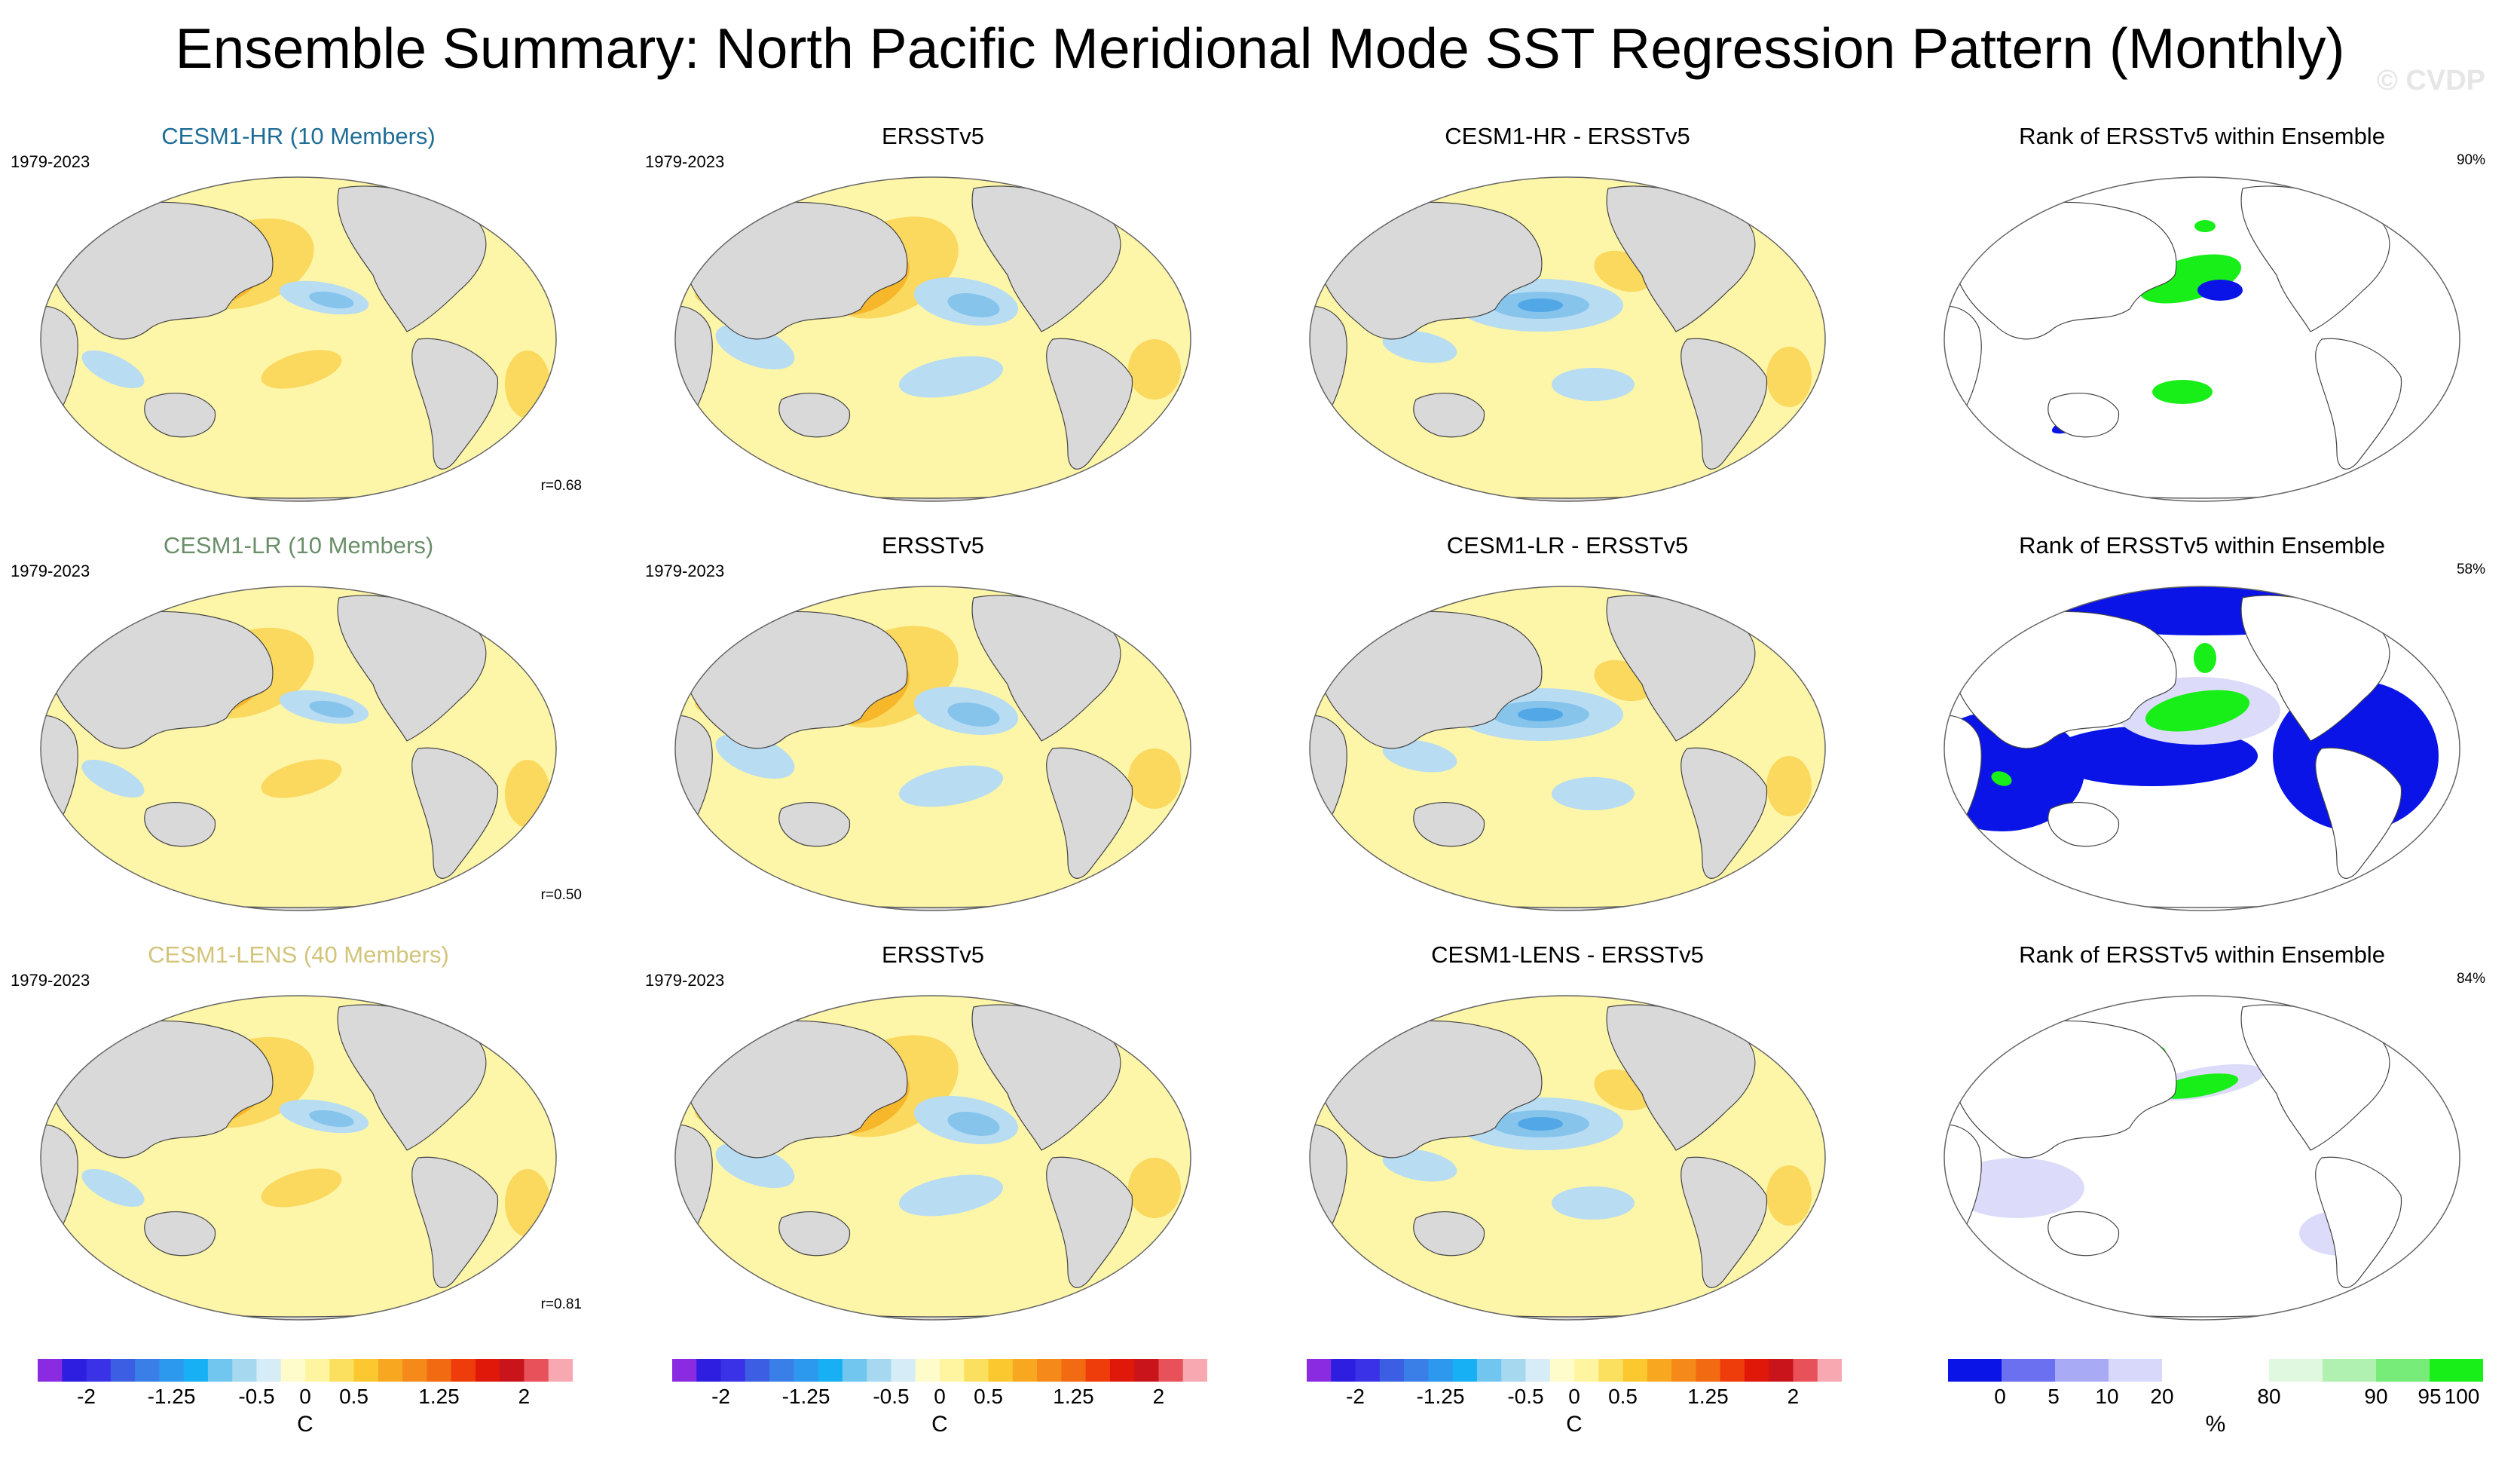  What do you see at coordinates (891, 1396) in the screenshot?
I see `colorbar-tick-label: -0.5` at bounding box center [891, 1396].